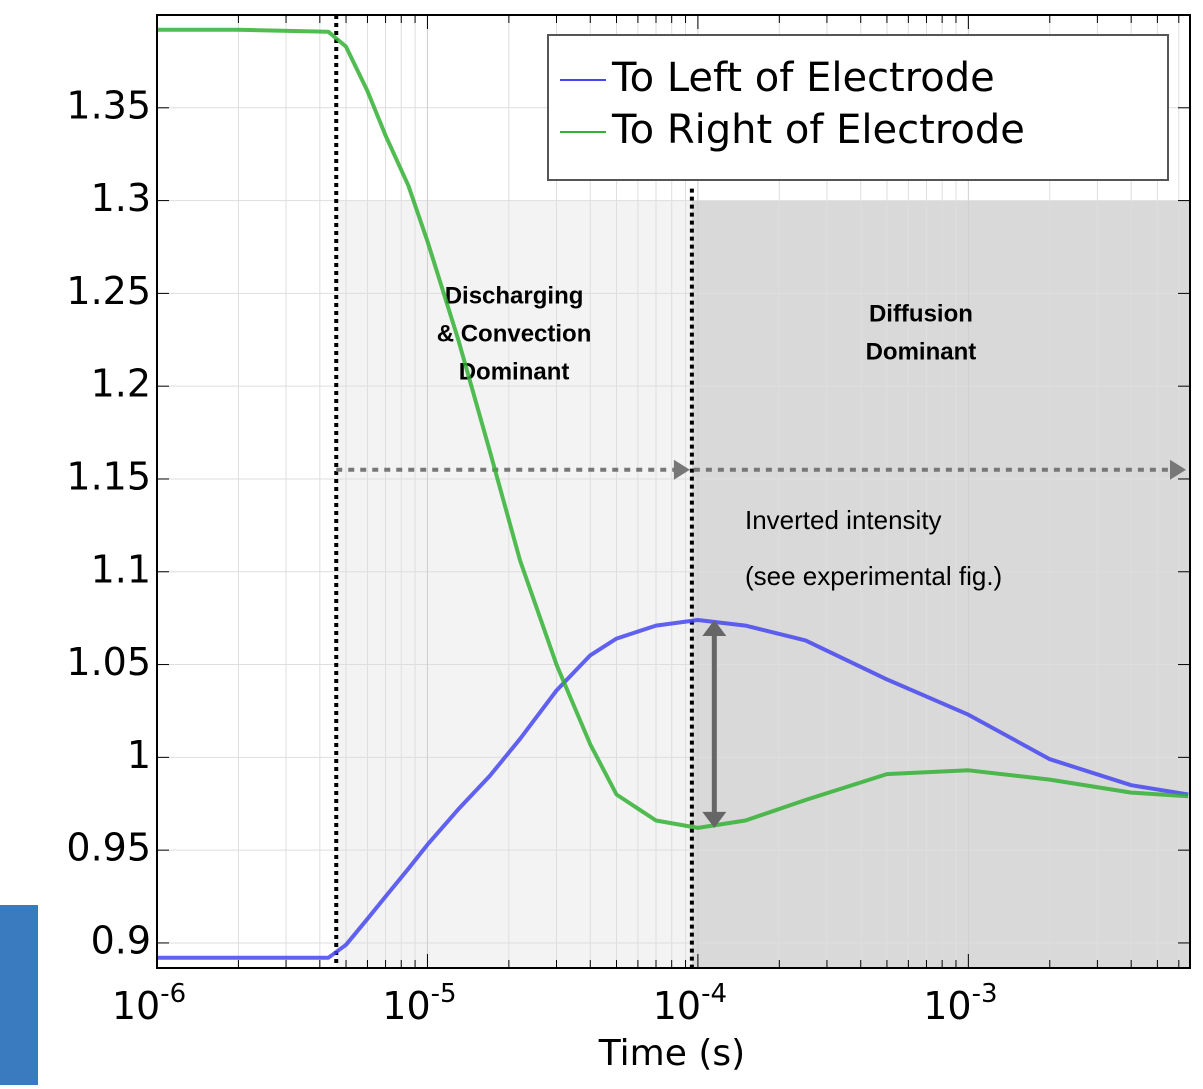  I want to click on x-tick-label: 10⁻⁵, so click(419, 1003).